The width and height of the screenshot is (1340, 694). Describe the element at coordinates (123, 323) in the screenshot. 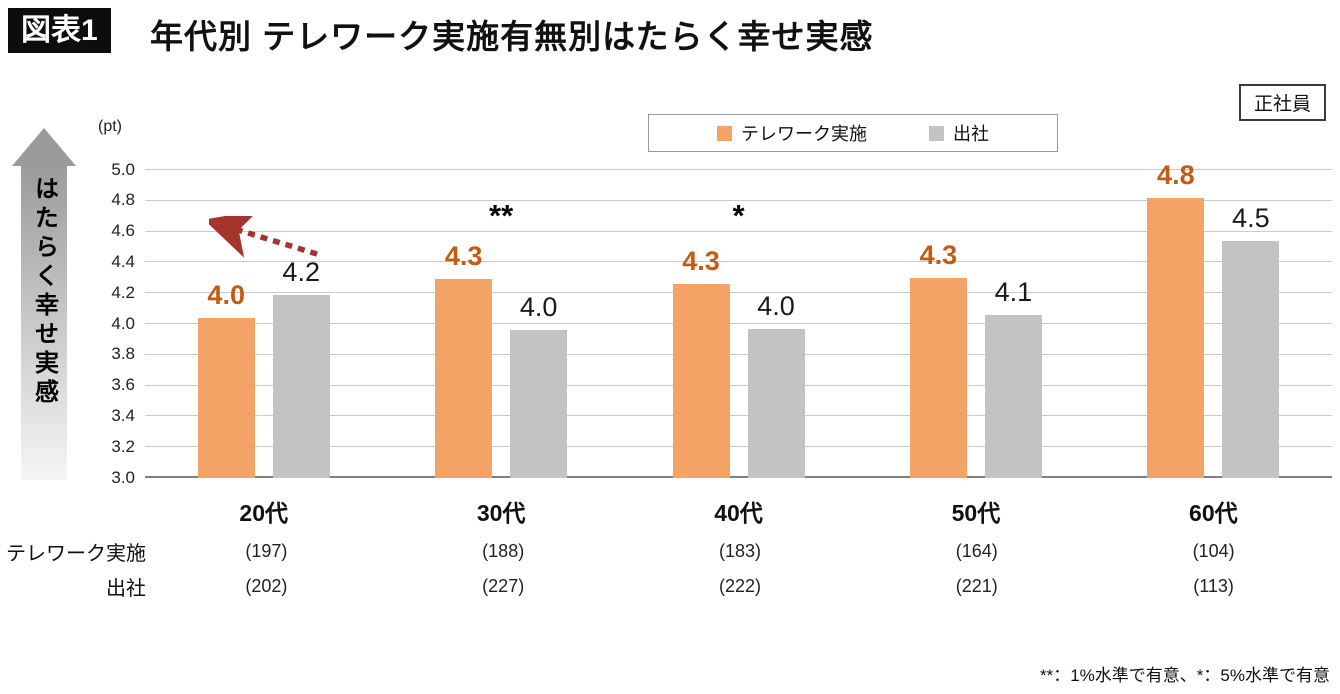

I see `y-axis-tick-label: 4.0` at that location.